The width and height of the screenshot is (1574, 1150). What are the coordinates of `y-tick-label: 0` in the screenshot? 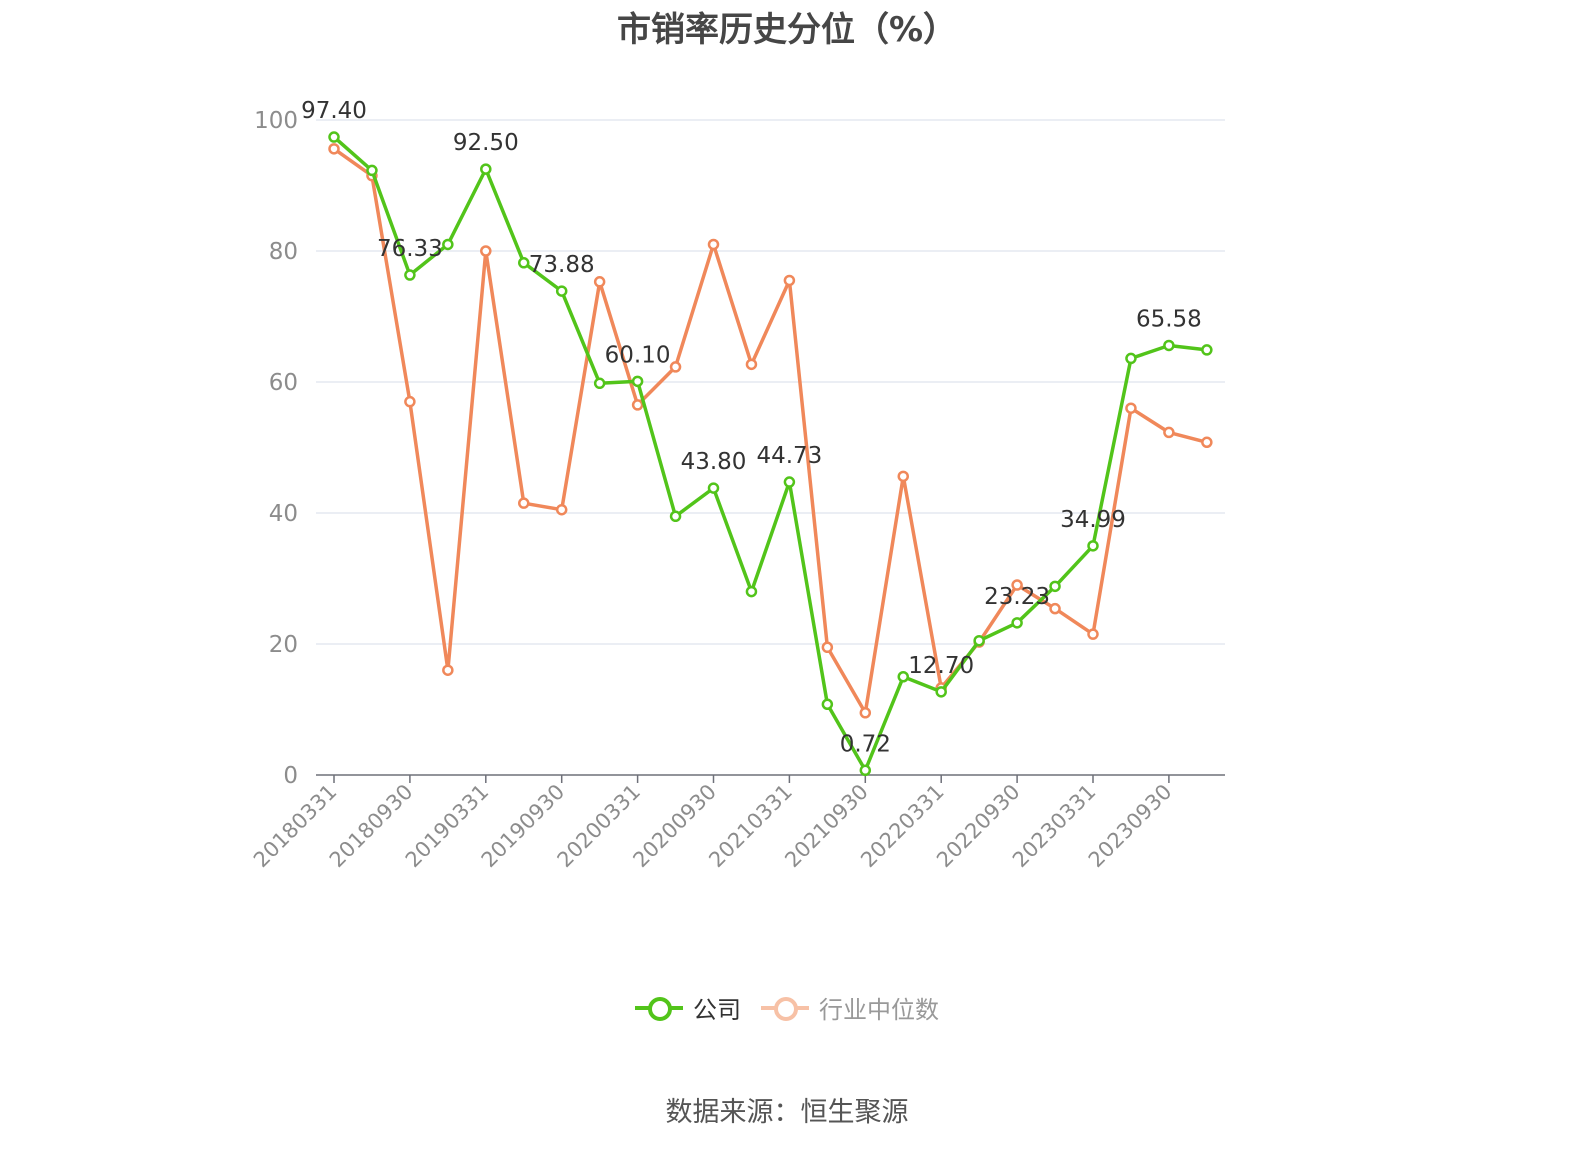 It's located at (290, 776).